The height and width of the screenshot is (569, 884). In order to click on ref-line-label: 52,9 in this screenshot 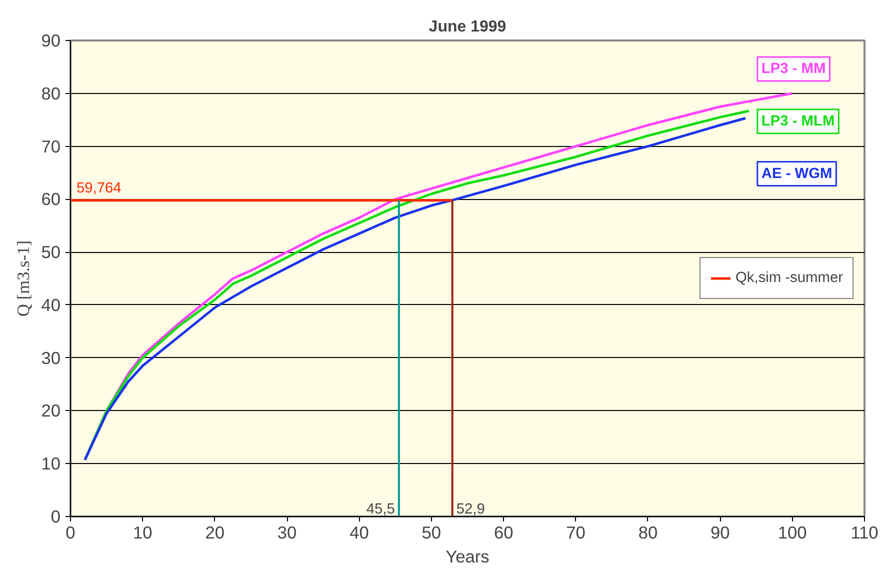, I will do `click(470, 510)`.